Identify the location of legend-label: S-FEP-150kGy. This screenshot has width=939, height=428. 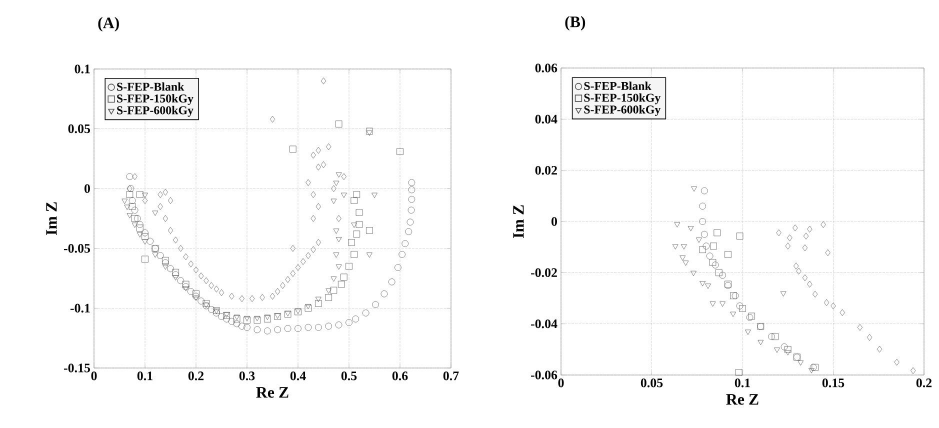
(155, 100).